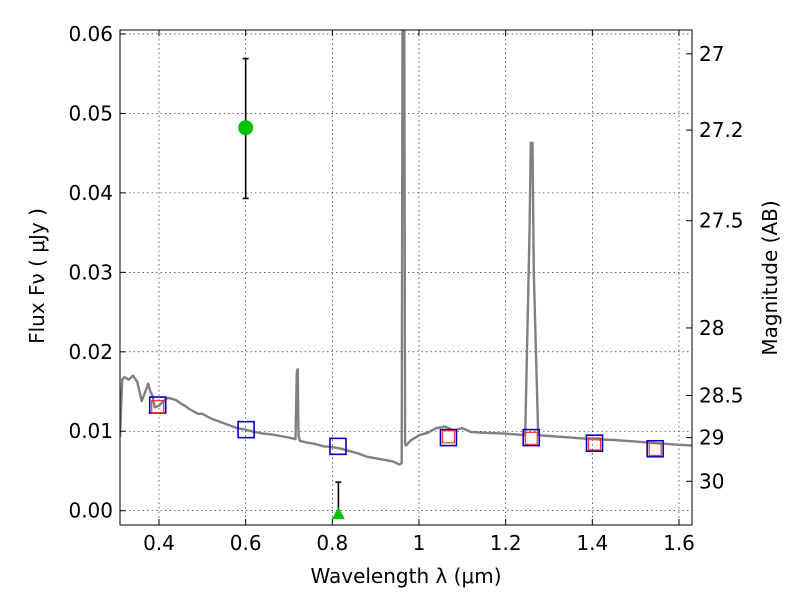  What do you see at coordinates (338, 513) in the screenshot?
I see `upper-limit-point` at bounding box center [338, 513].